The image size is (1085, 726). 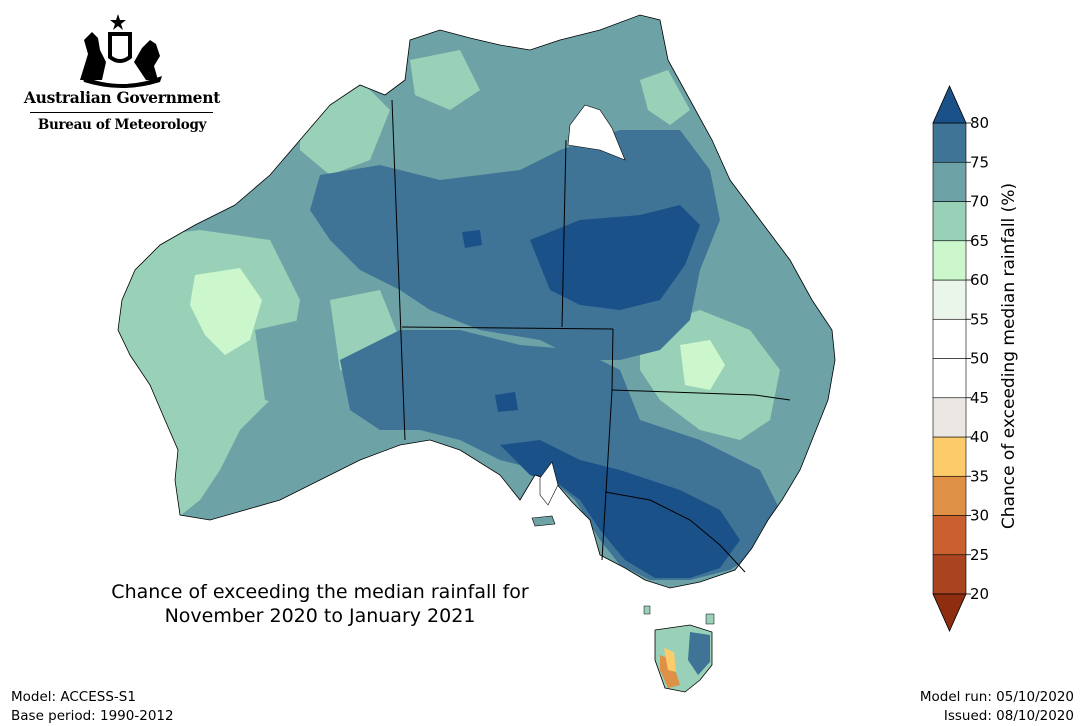 What do you see at coordinates (949, 104) in the screenshot?
I see `colorbar-max-arrow` at bounding box center [949, 104].